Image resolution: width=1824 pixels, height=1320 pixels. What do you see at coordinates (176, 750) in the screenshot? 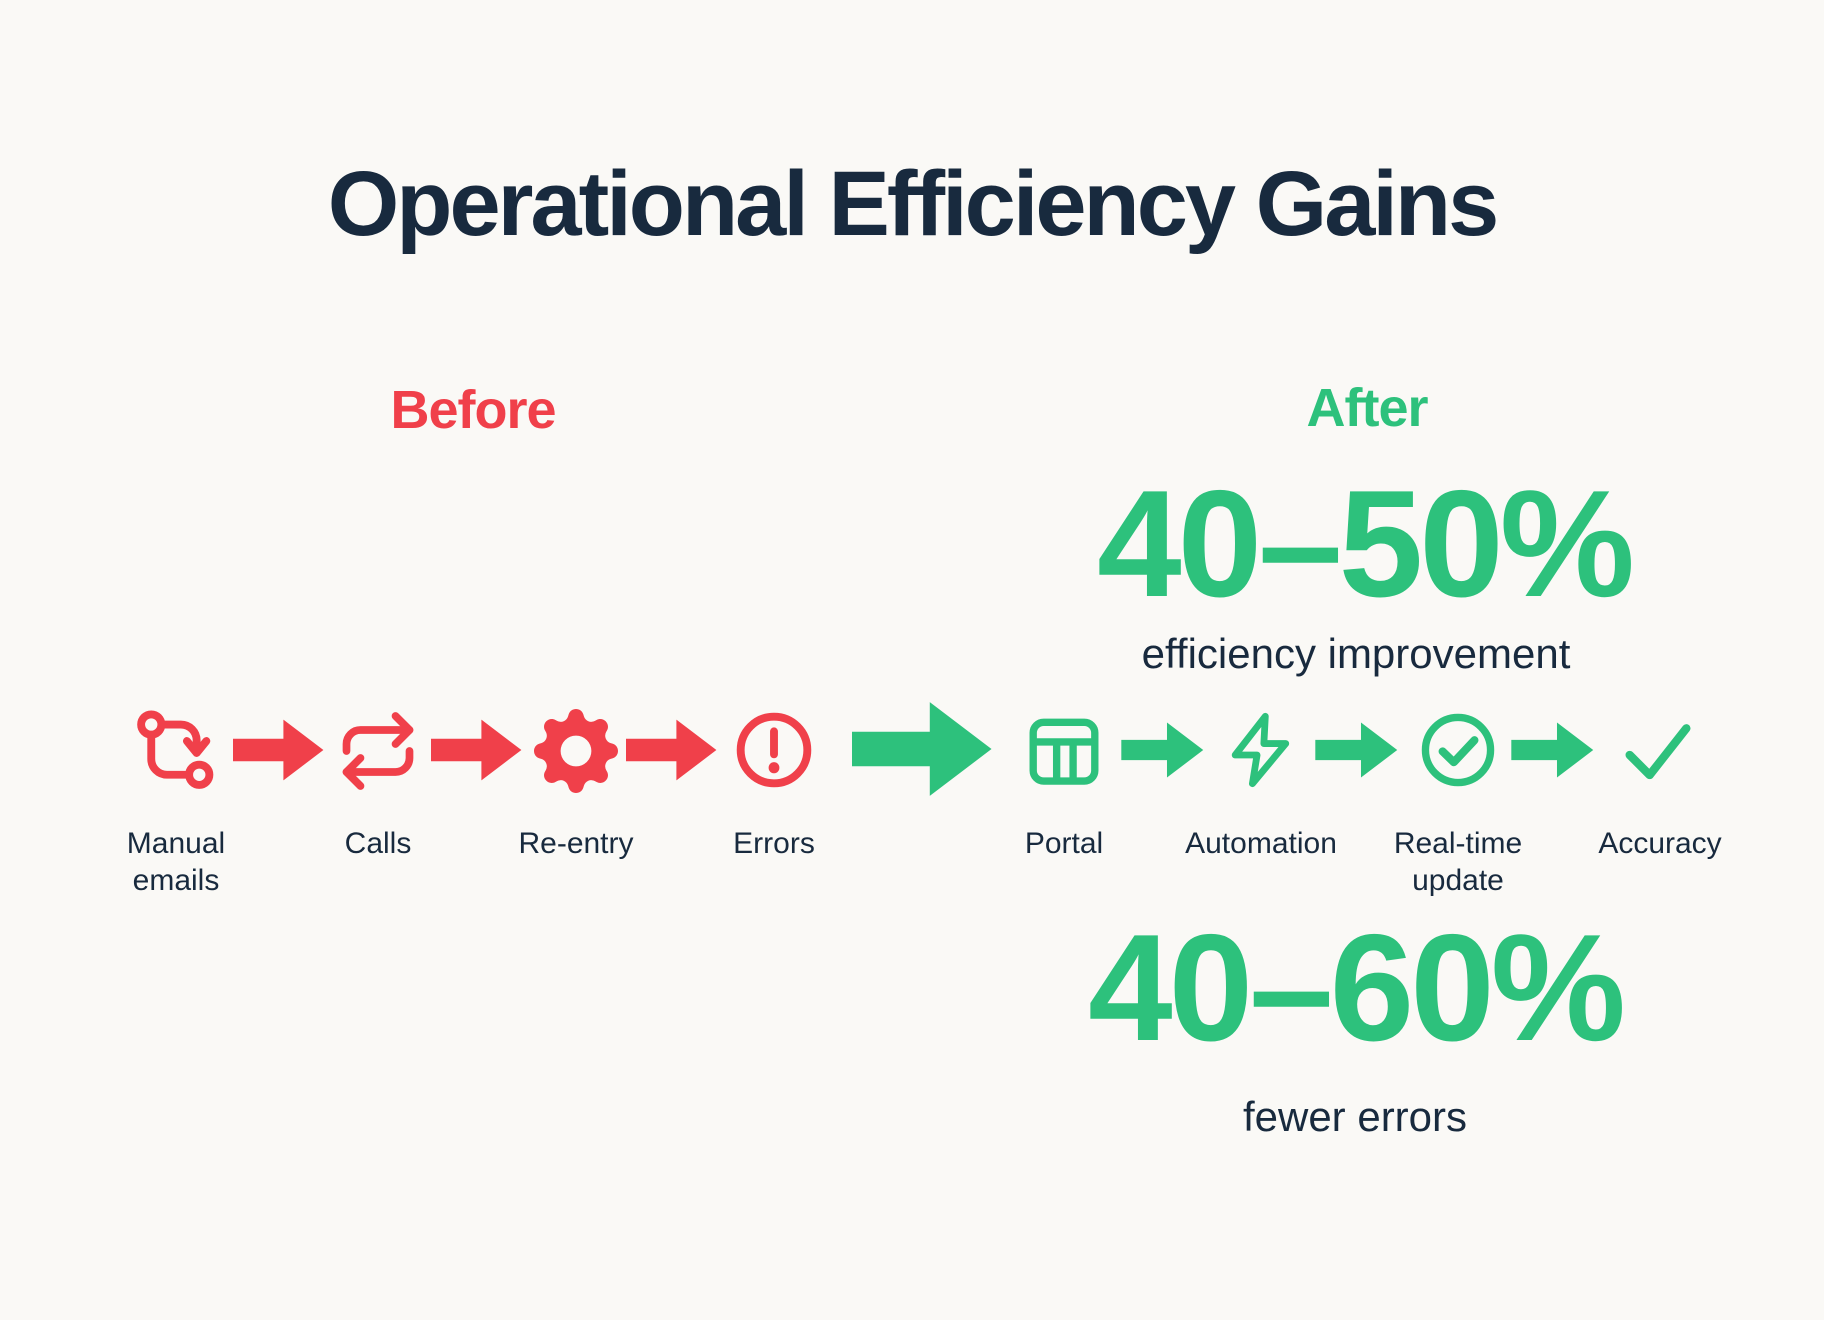
I see `workflow-icon` at bounding box center [176, 750].